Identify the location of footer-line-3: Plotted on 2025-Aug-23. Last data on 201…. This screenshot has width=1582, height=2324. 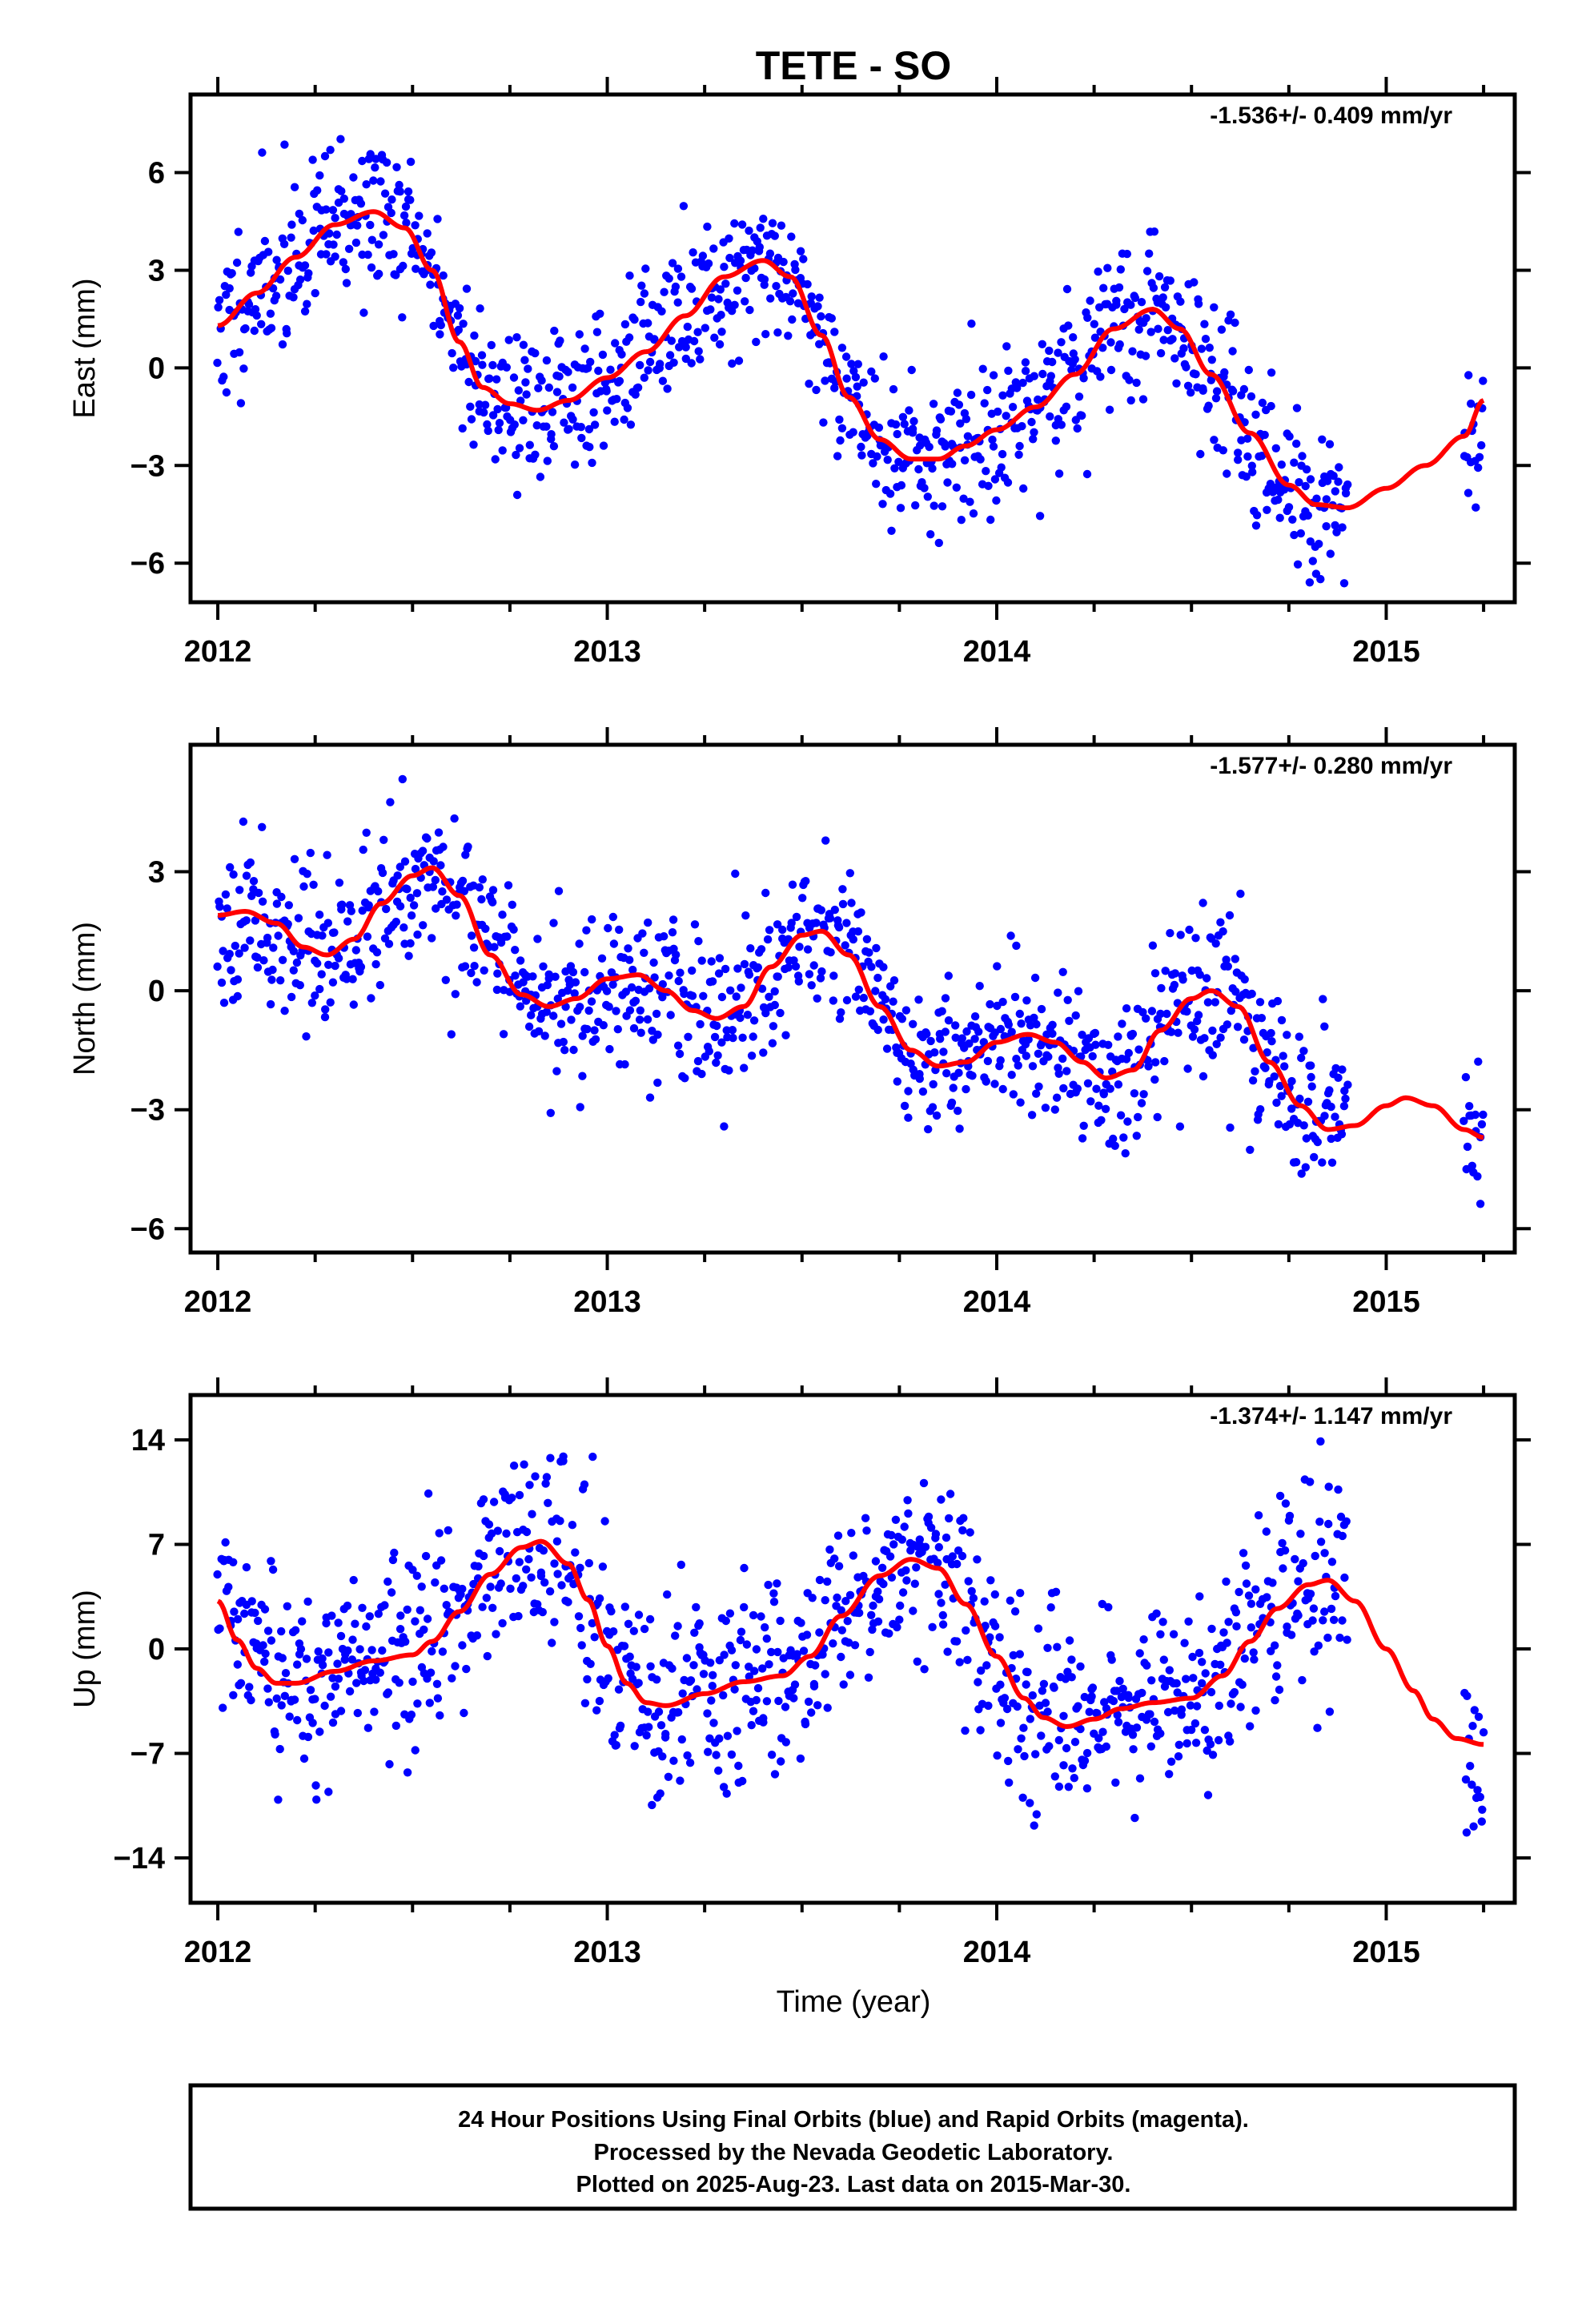
(853, 2184).